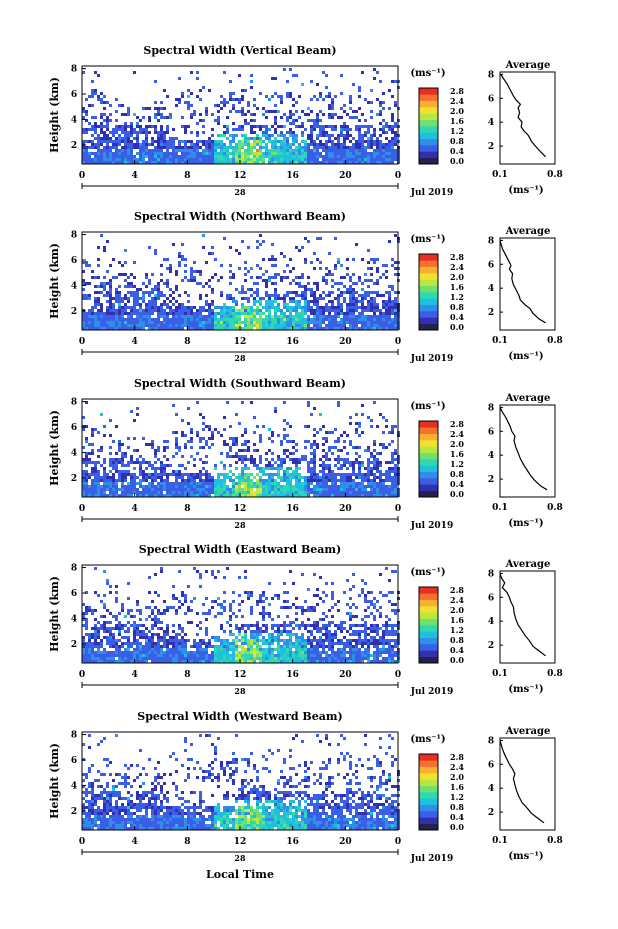  Describe the element at coordinates (74, 120) in the screenshot. I see `y-tick-label: 4` at that location.